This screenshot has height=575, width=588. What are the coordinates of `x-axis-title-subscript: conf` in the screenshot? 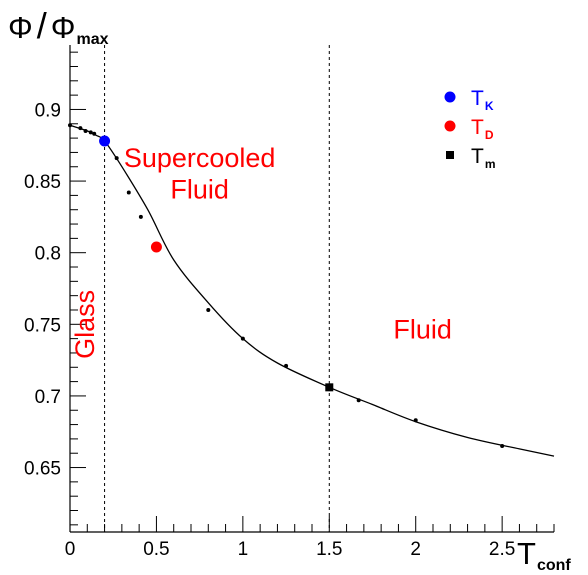 It's located at (554, 565).